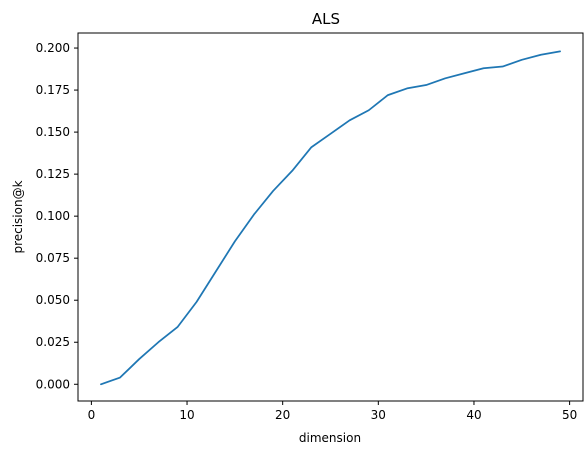 This screenshot has height=455, width=584. I want to click on x-tick-label: 30, so click(378, 415).